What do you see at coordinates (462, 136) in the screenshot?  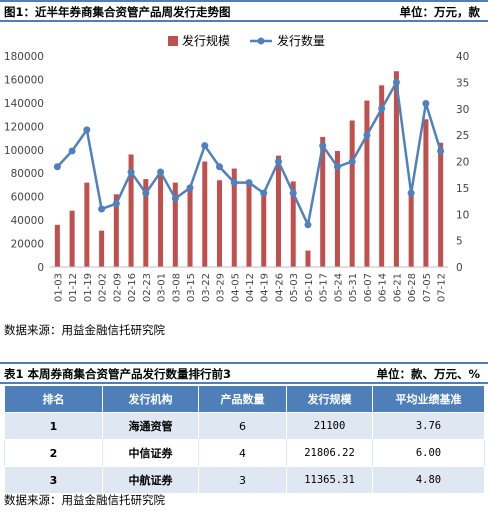 I see `right-tick-label: 25` at bounding box center [462, 136].